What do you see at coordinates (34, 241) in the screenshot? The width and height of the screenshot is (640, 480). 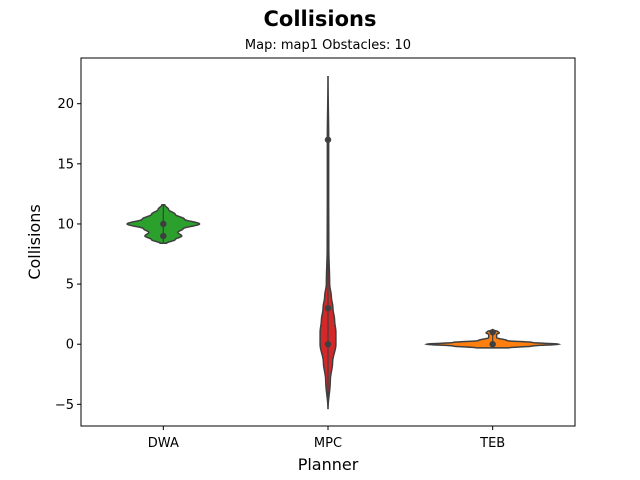 I see `y-axis-label: Collisions` at bounding box center [34, 241].